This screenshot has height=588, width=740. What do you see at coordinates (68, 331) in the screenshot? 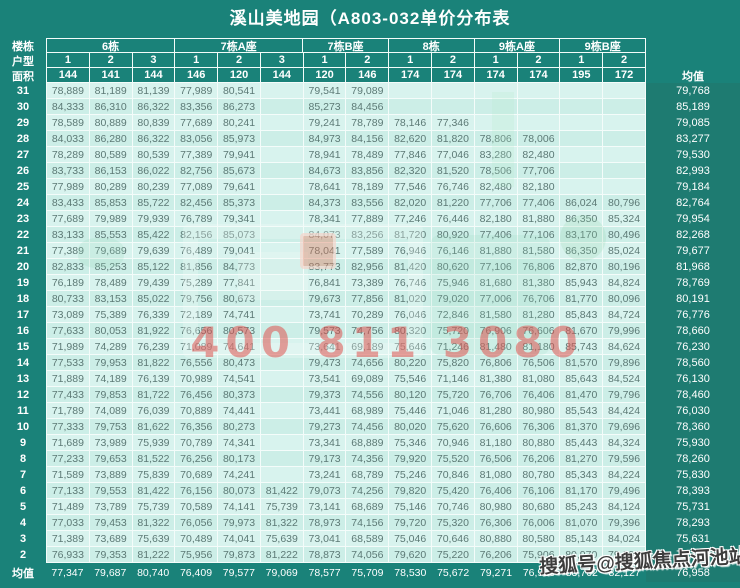
I see `price-cell: 77,633` at bounding box center [68, 331].